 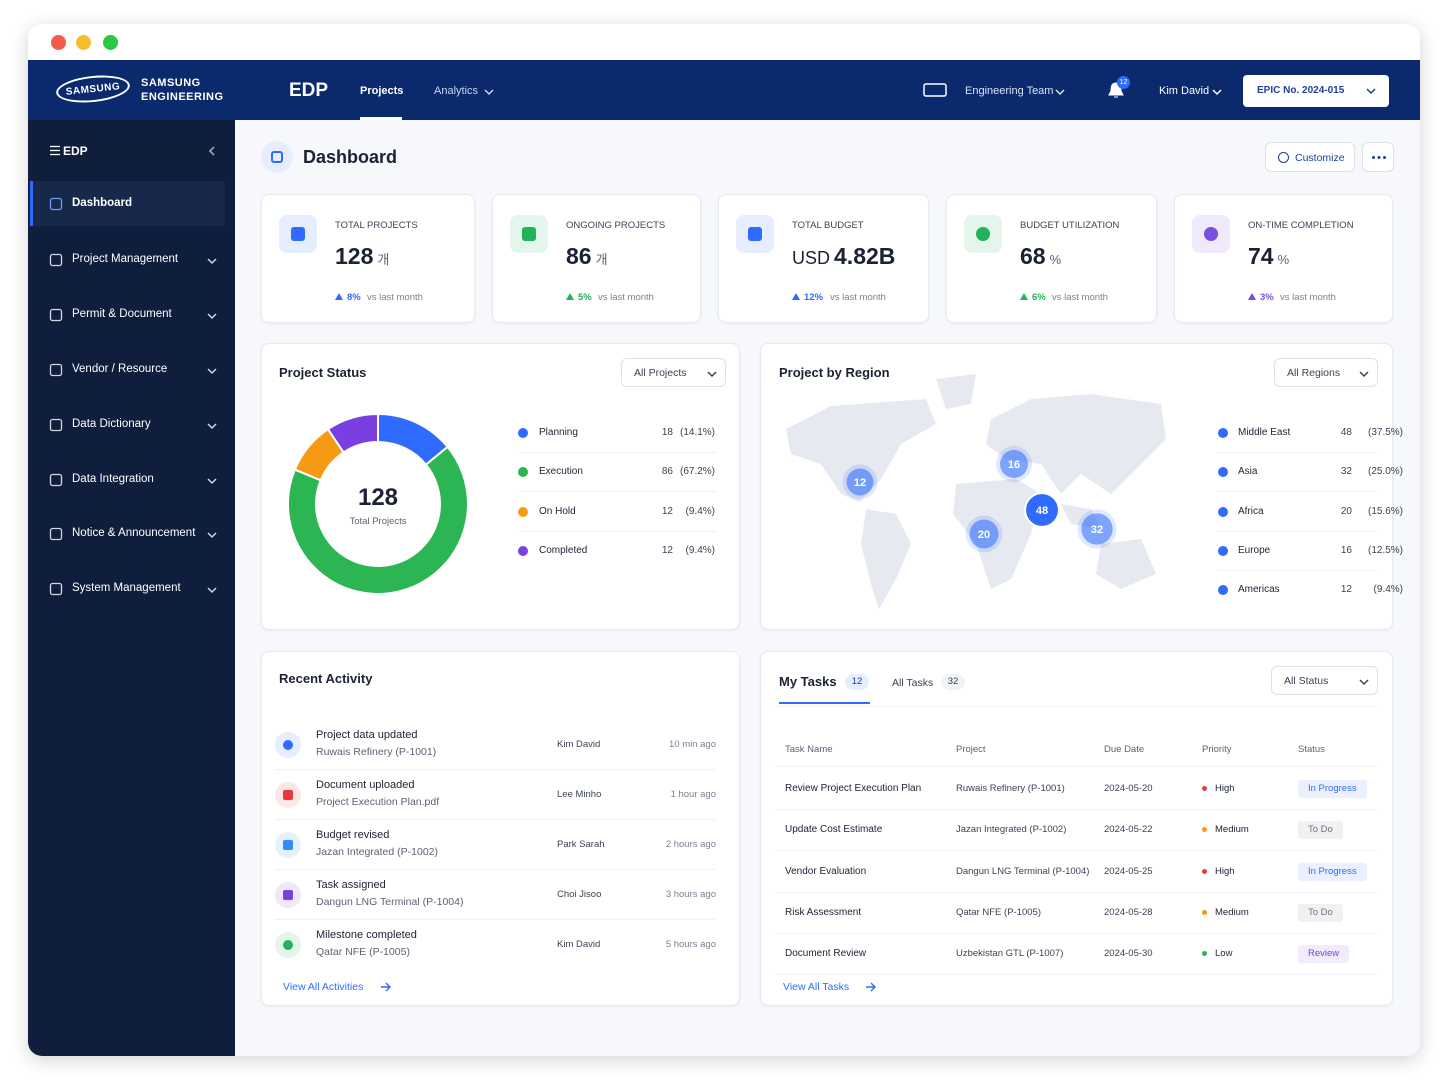 What do you see at coordinates (579, 744) in the screenshot?
I see `activity-user: Kim David` at bounding box center [579, 744].